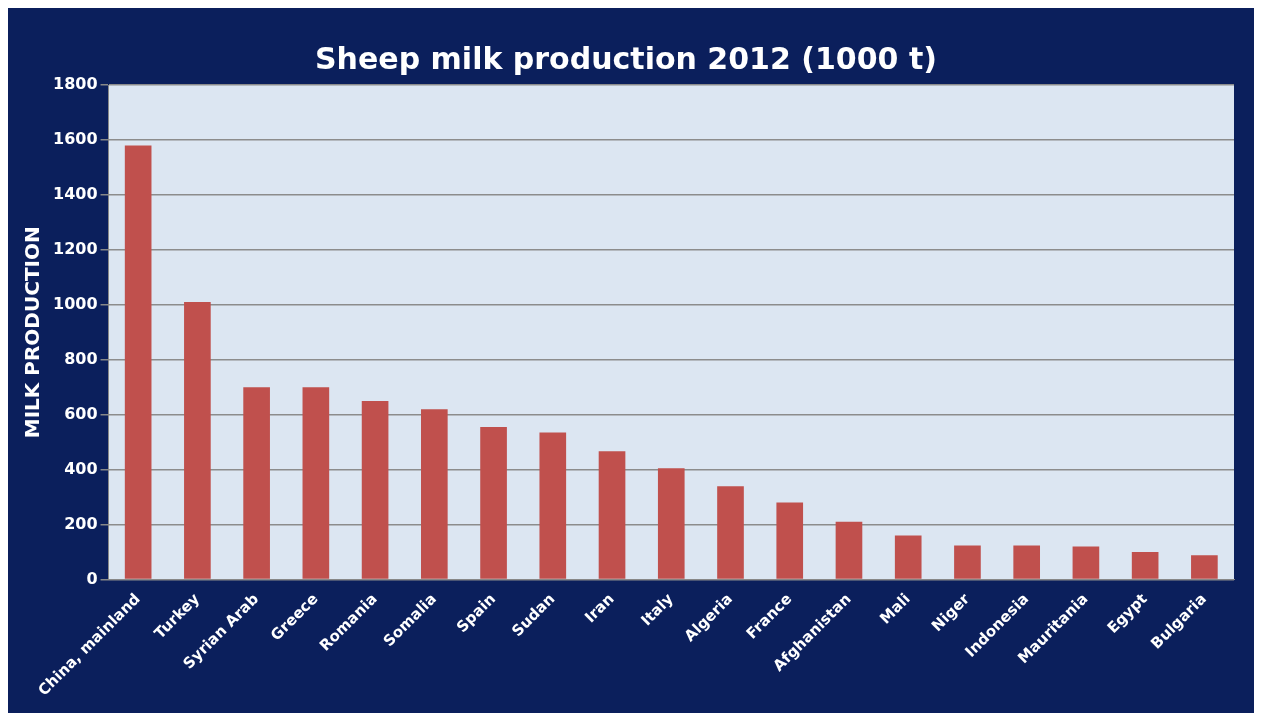 The width and height of the screenshot is (1262, 721). I want to click on y-tick-label: 600, so click(81, 413).